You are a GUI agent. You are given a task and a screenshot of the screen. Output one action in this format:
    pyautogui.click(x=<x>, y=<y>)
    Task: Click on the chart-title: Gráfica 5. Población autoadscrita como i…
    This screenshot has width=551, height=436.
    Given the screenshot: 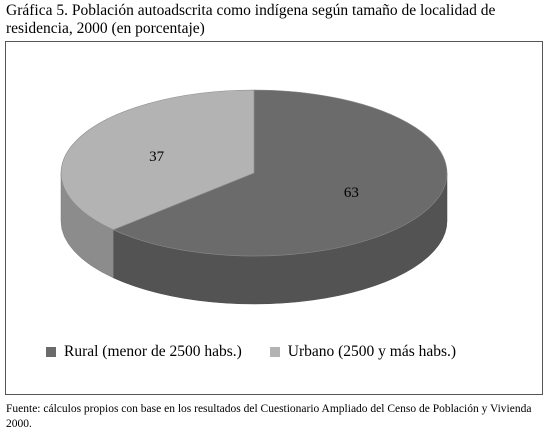 What is the action you would take?
    pyautogui.click(x=251, y=19)
    